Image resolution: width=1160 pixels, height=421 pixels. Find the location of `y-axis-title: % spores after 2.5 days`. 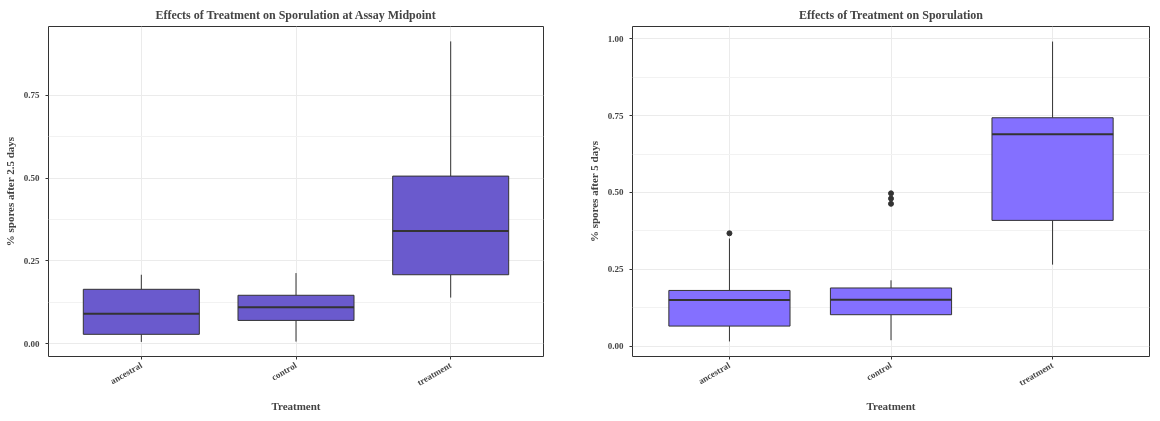

y-axis-title: % spores after 2.5 days is located at coordinates (9, 191).